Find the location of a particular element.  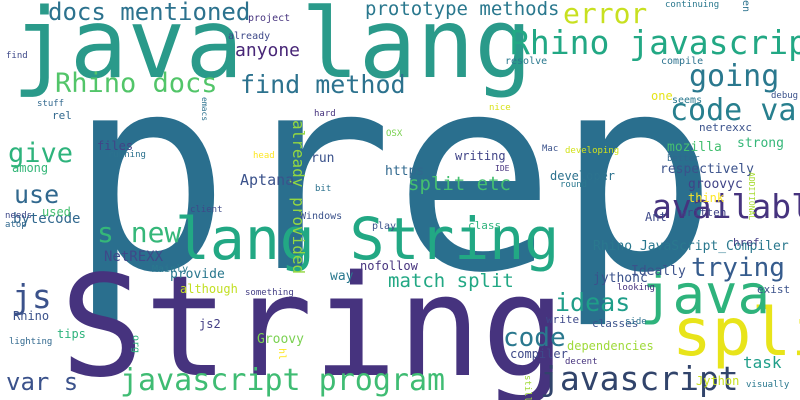

word-play: play is located at coordinates (384, 226).